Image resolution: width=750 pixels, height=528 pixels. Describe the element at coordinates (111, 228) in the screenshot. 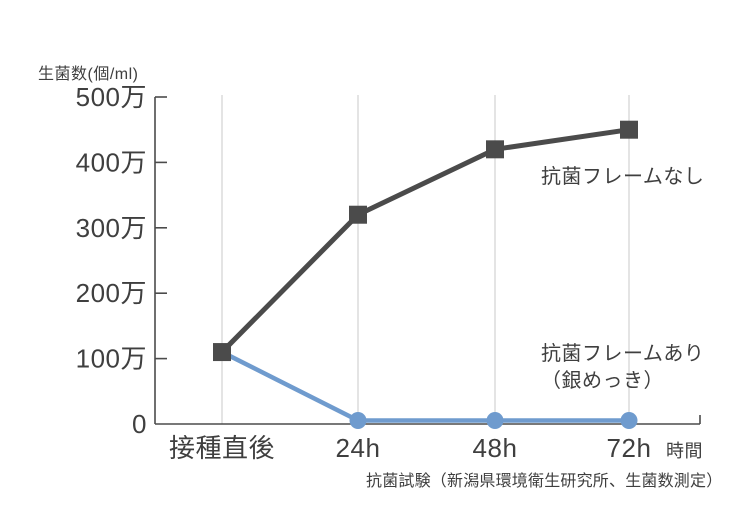

I see `y-tick-label: 300万` at that location.